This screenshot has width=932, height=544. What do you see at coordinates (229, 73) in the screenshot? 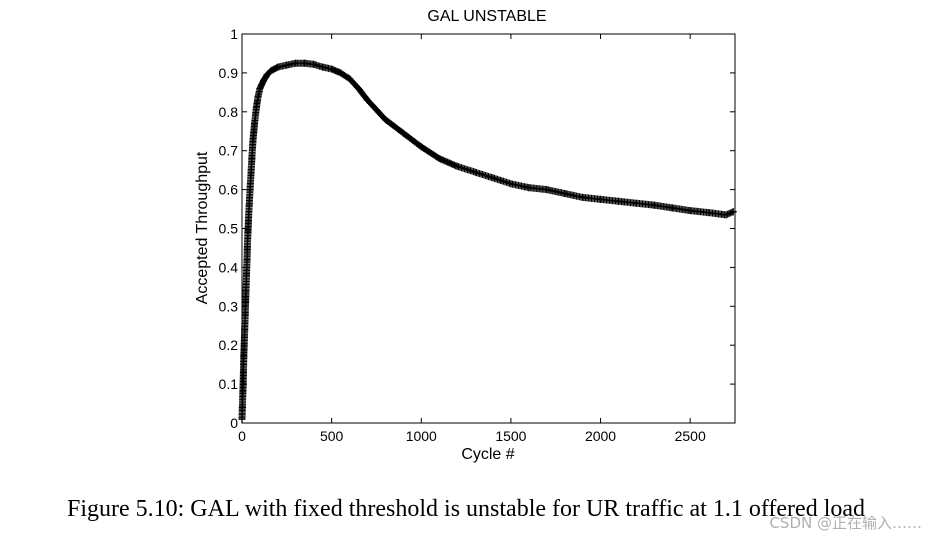
I see `y-tick-label: 0.9` at bounding box center [229, 73].